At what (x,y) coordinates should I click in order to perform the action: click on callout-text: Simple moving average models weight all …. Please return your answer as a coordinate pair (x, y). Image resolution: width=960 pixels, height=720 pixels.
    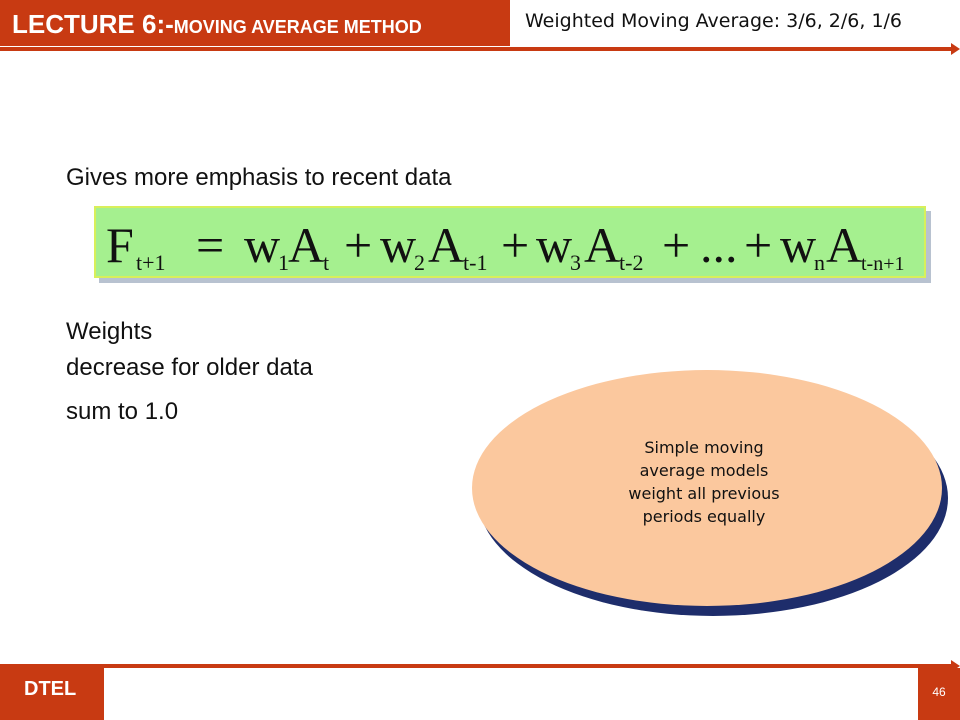
    Looking at the image, I should click on (704, 482).